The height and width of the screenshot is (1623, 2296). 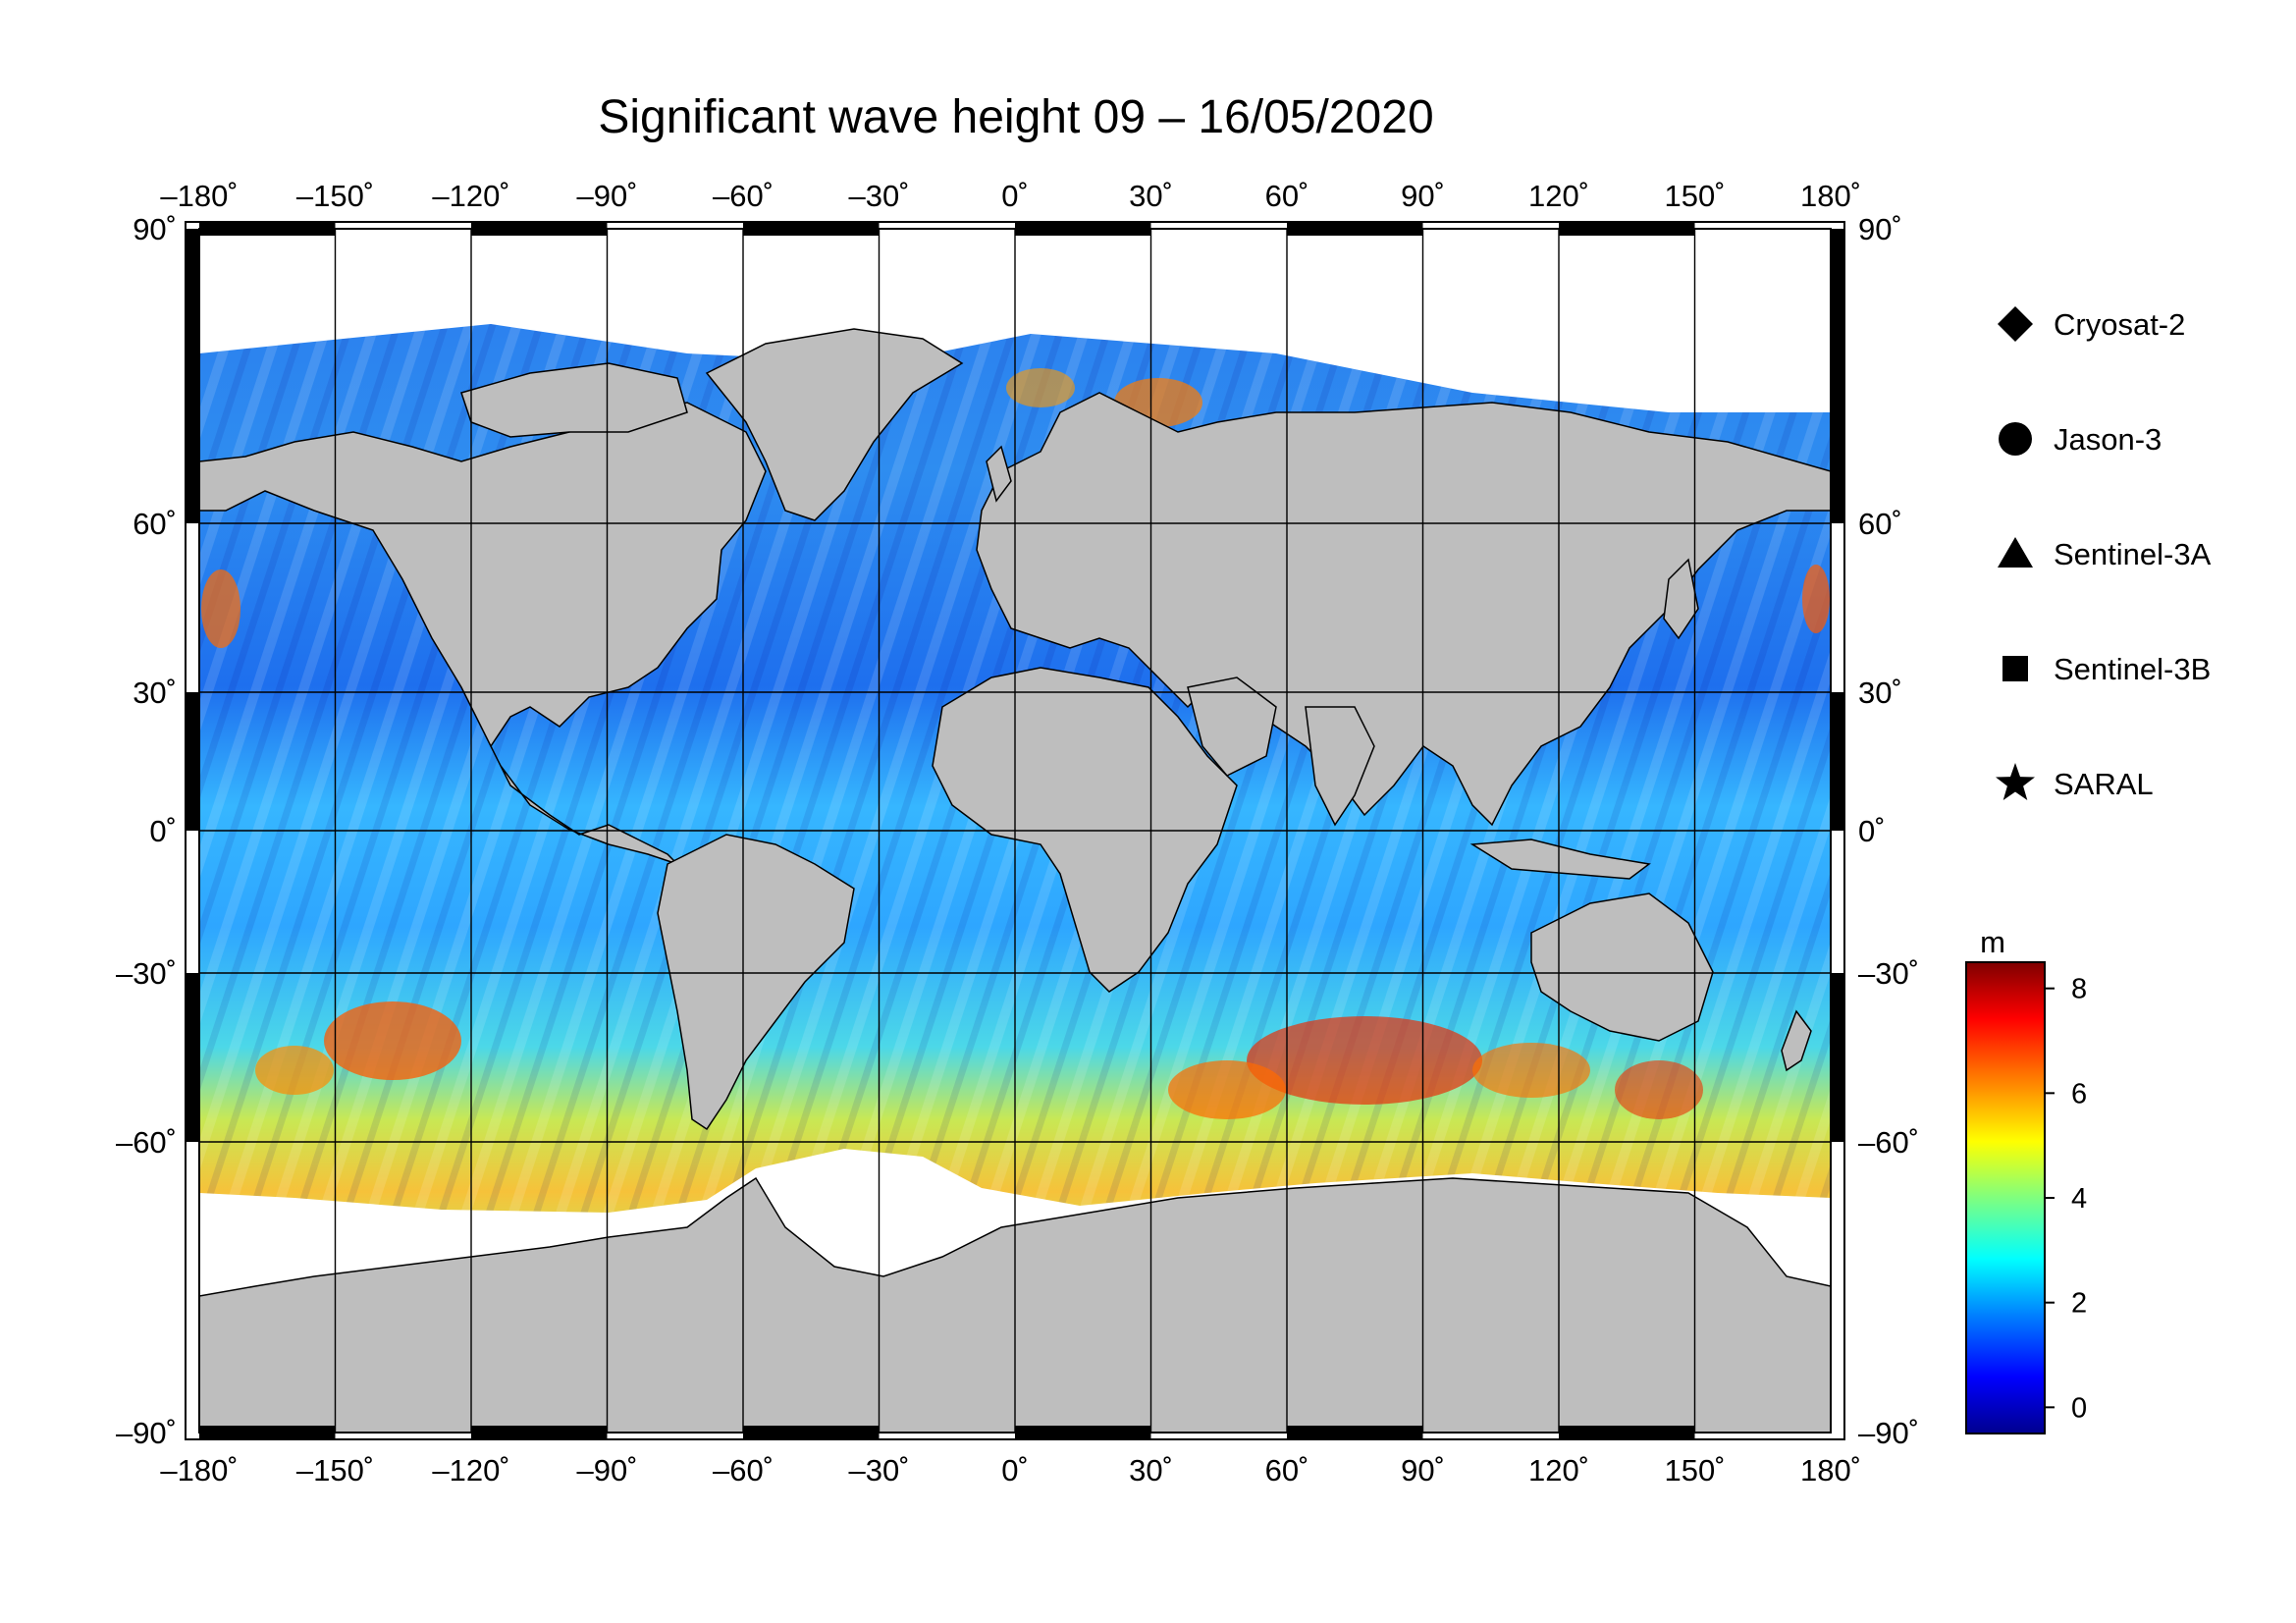 What do you see at coordinates (1559, 196) in the screenshot?
I see `lon-label-top: 120˚` at bounding box center [1559, 196].